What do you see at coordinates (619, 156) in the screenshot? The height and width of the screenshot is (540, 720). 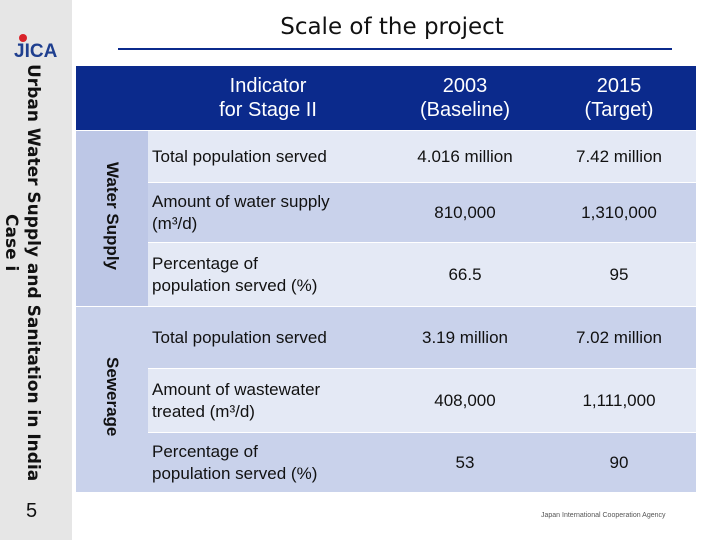 I see `target-cell: 7.42 million` at bounding box center [619, 156].